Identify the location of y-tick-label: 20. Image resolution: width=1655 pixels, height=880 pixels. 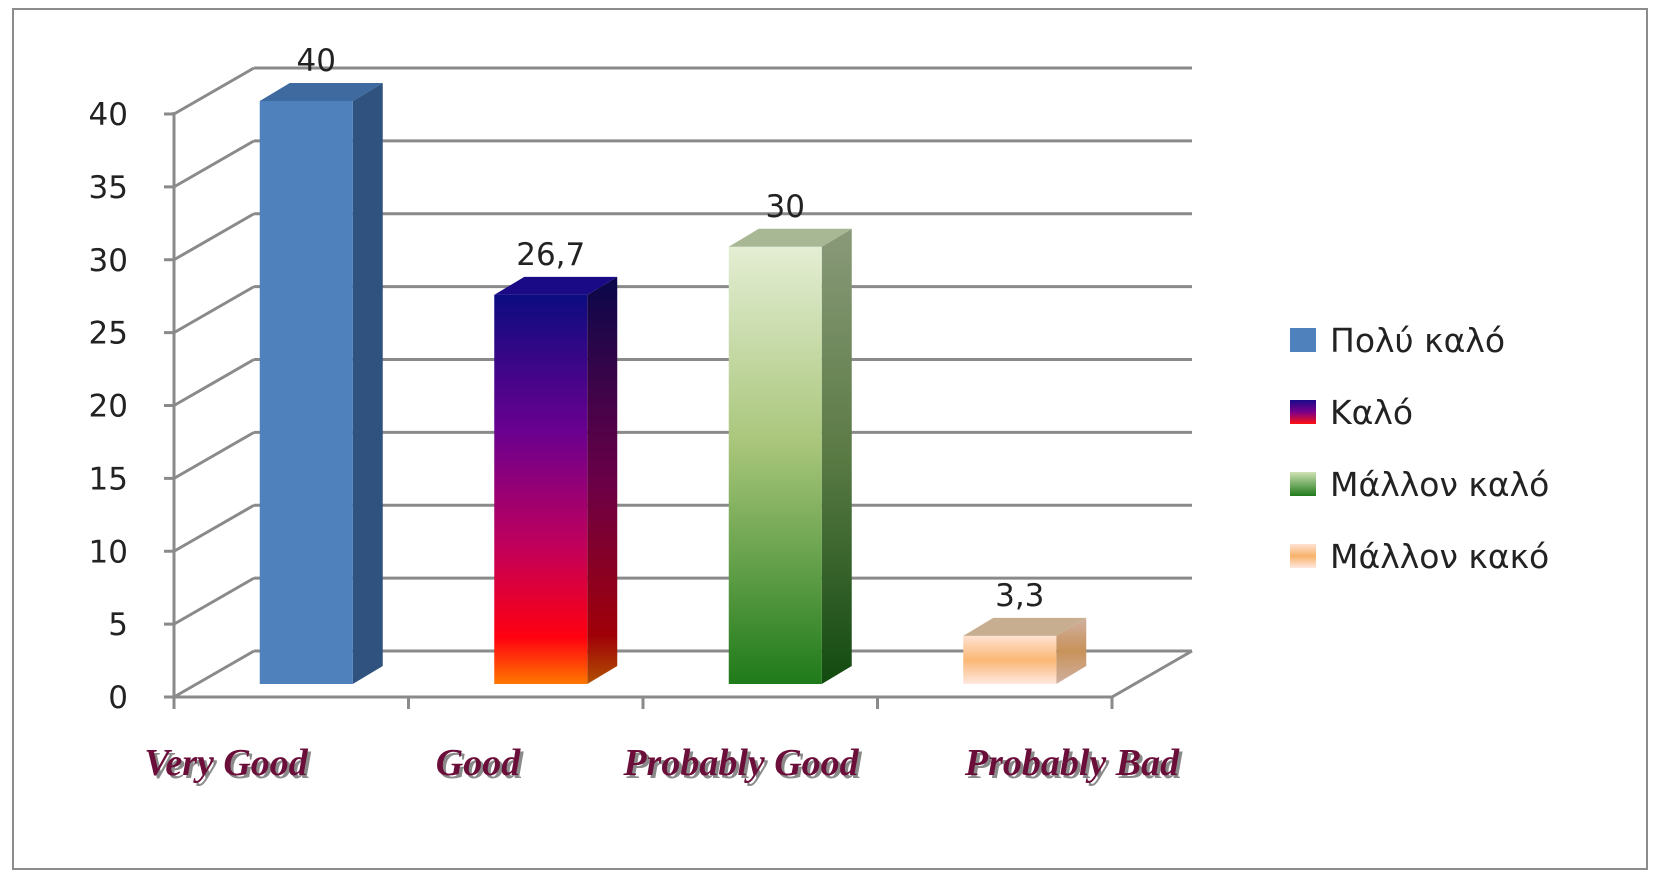
(108, 407).